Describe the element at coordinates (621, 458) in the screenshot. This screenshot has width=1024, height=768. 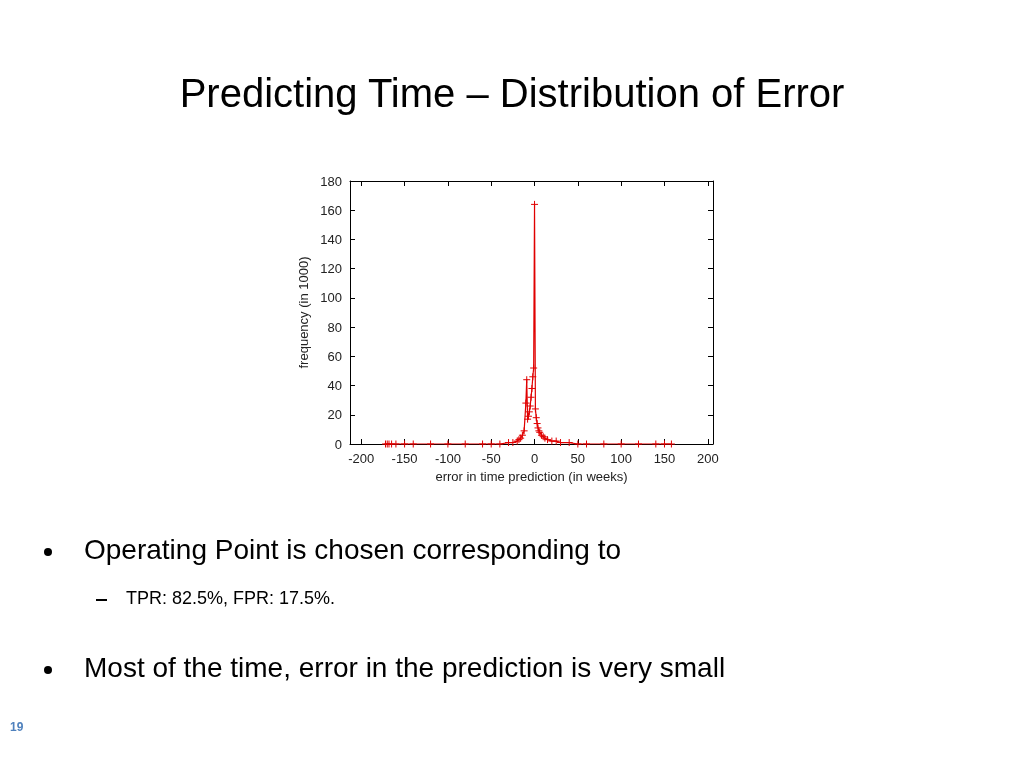
I see `x-tick-label: 100` at that location.